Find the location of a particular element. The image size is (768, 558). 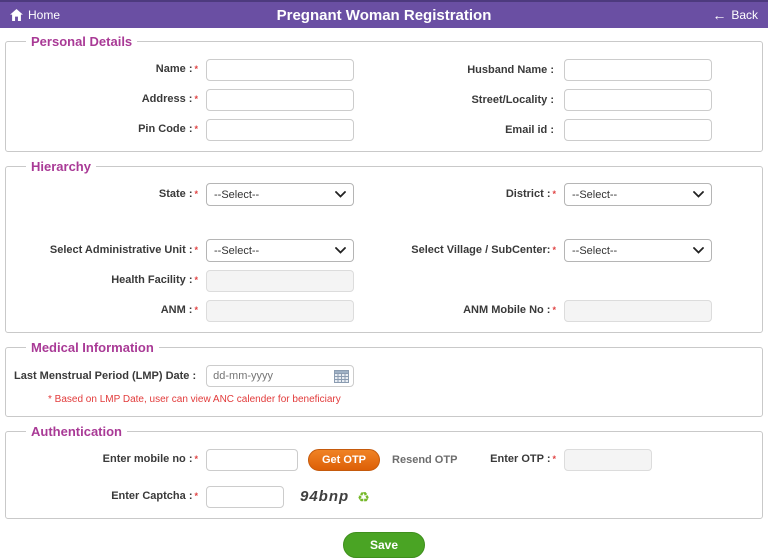

otp-field: Enter OTP : * is located at coordinates (569, 459).